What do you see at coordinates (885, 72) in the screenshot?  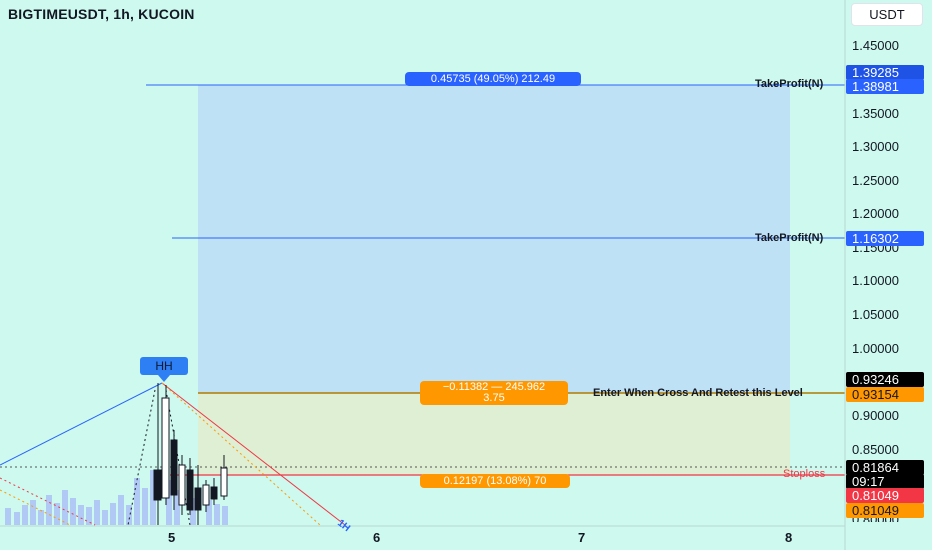 I see `tp1-high-price-tag: 1.39285` at bounding box center [885, 72].